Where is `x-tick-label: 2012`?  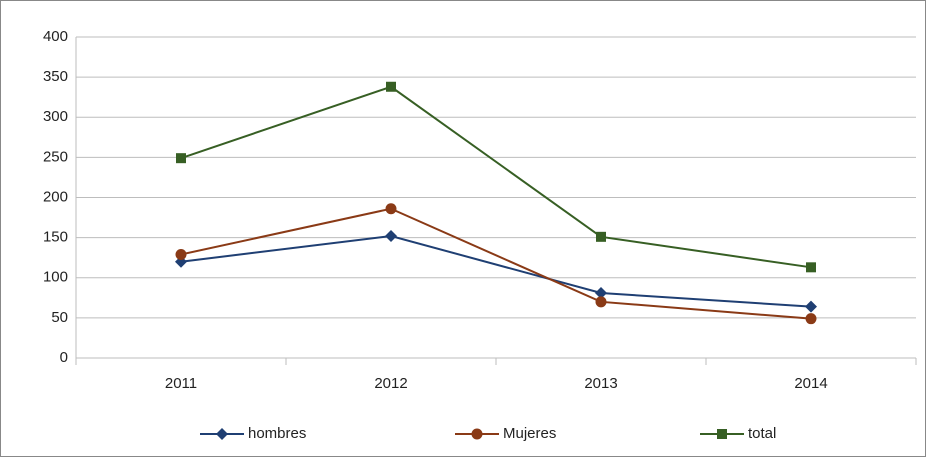 x-tick-label: 2012 is located at coordinates (390, 383).